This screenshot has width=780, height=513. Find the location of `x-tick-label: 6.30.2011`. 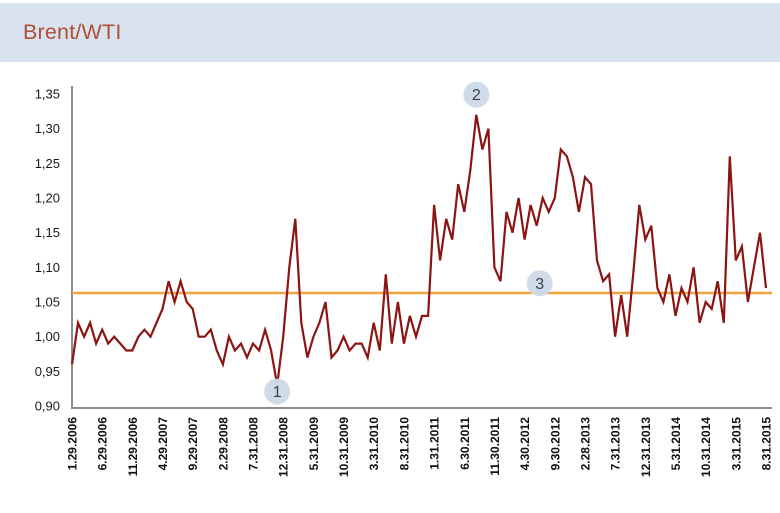

x-tick-label: 6.30.2011 is located at coordinates (465, 443).